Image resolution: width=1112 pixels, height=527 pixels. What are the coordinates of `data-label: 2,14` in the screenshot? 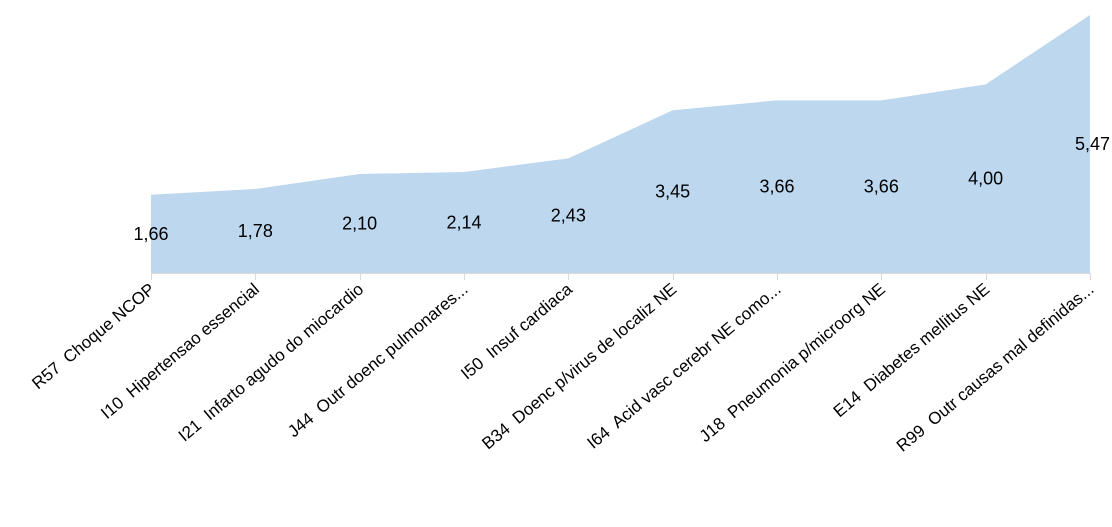 It's located at (463, 223).